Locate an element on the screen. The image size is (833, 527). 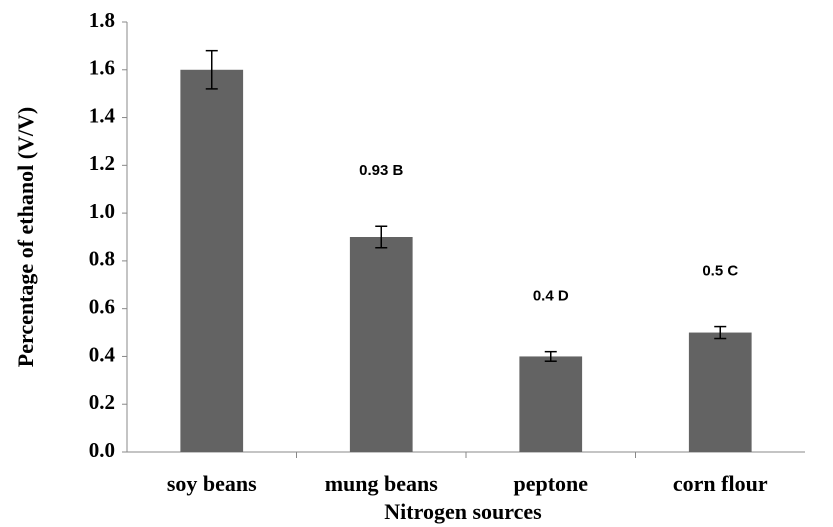
annotation: 0.93 B is located at coordinates (381, 170).